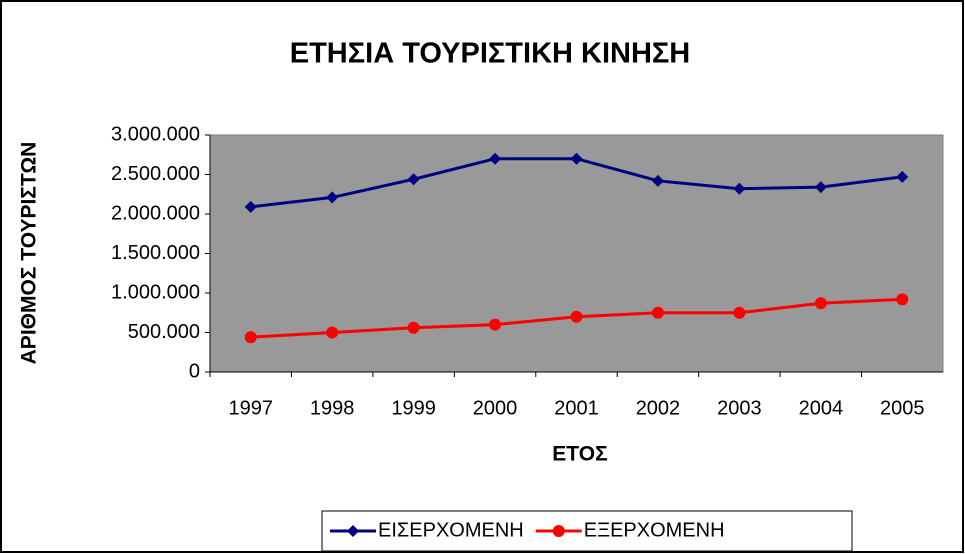 The height and width of the screenshot is (554, 965). What do you see at coordinates (451, 530) in the screenshot?
I see `legend-label: ΕΙΣΕΡΧΟΜΕΝΗ` at bounding box center [451, 530].